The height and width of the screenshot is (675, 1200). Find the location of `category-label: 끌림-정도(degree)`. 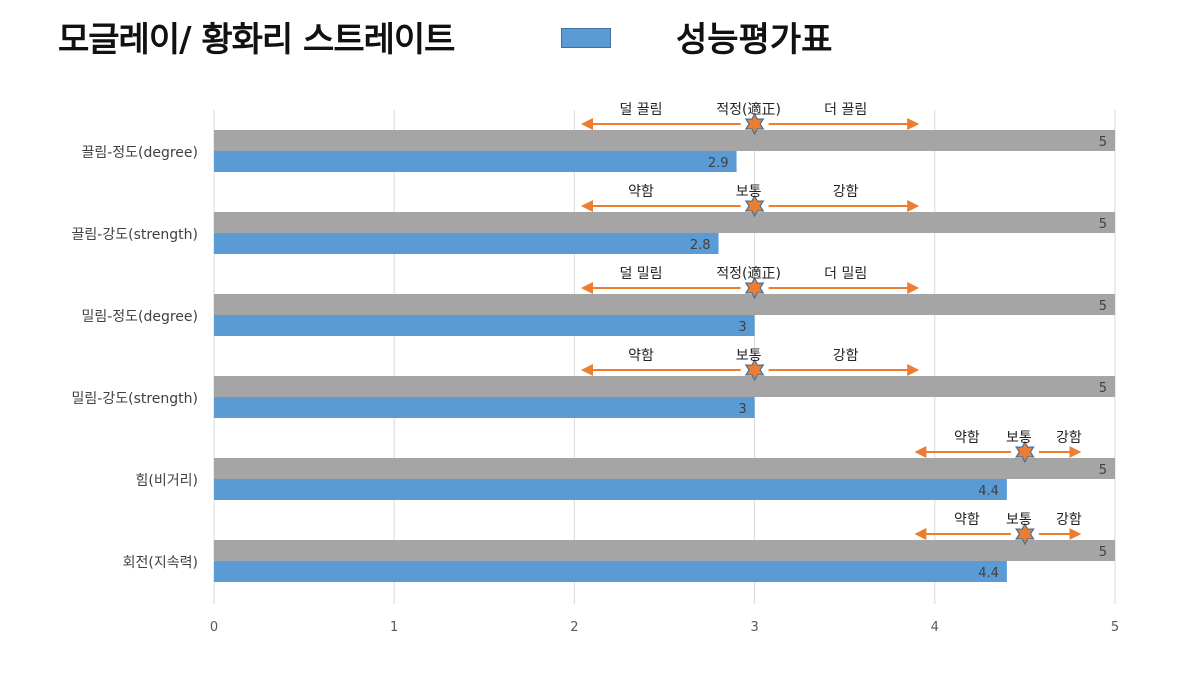

category-label: 끌림-정도(degree) is located at coordinates (139, 153).